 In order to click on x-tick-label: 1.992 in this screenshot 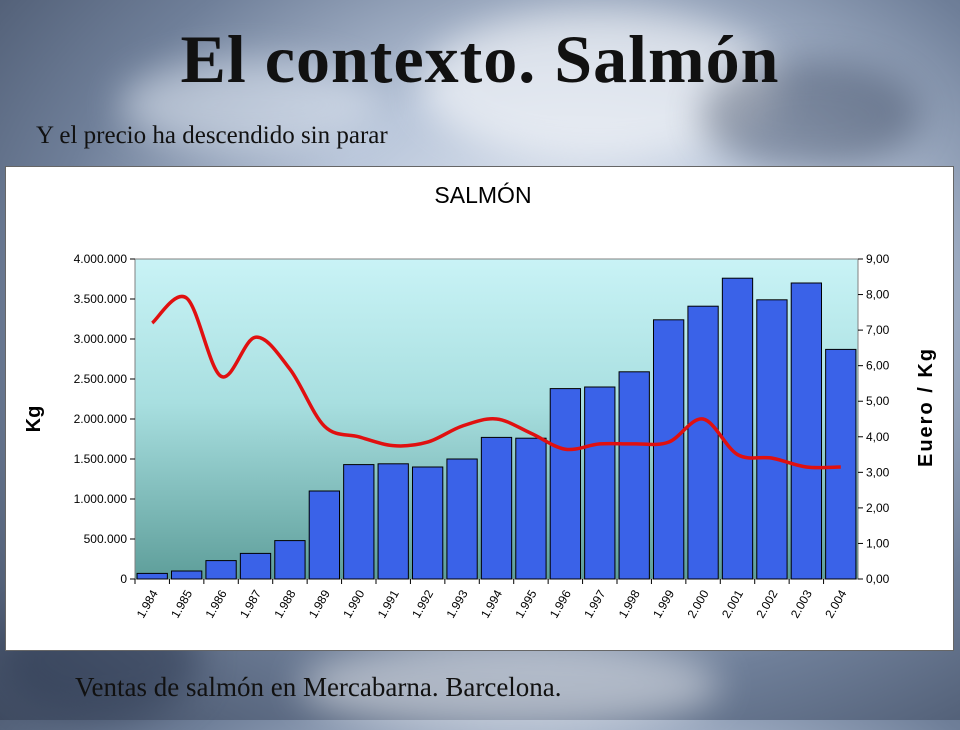, I will do `click(422, 603)`.